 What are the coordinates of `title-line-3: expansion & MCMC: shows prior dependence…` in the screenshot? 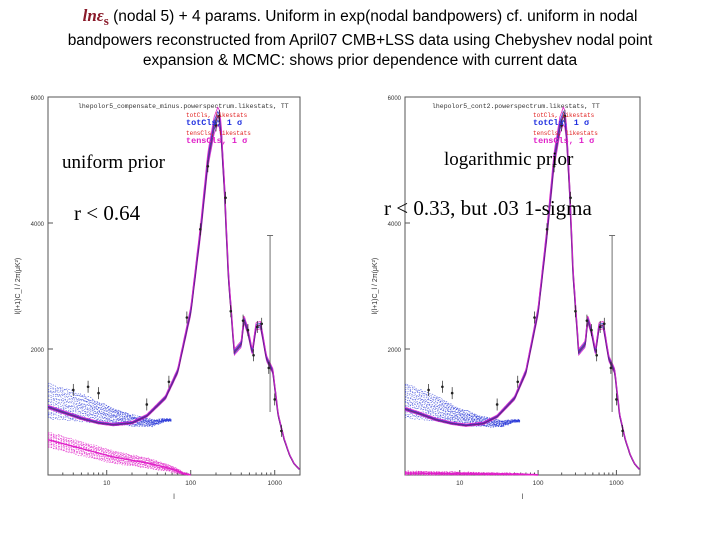 It's located at (360, 61).